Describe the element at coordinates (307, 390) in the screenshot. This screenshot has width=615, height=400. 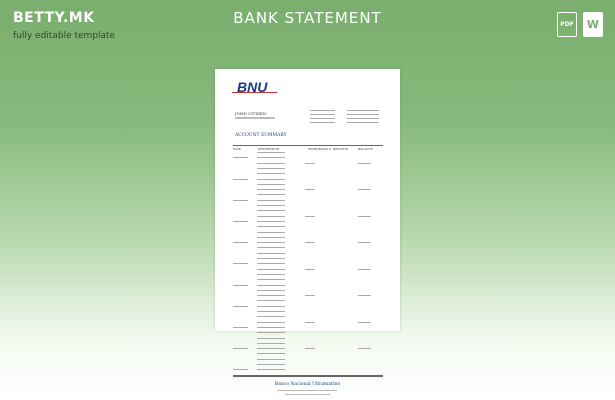
I see `footer-address` at that location.